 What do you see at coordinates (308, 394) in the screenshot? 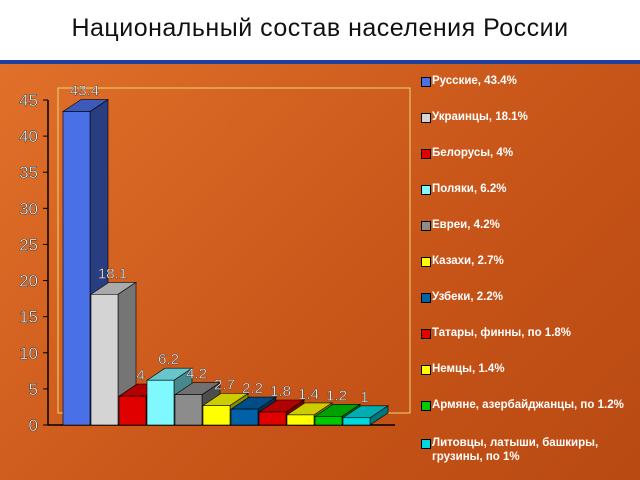
I see `value-label: 1.4` at bounding box center [308, 394].